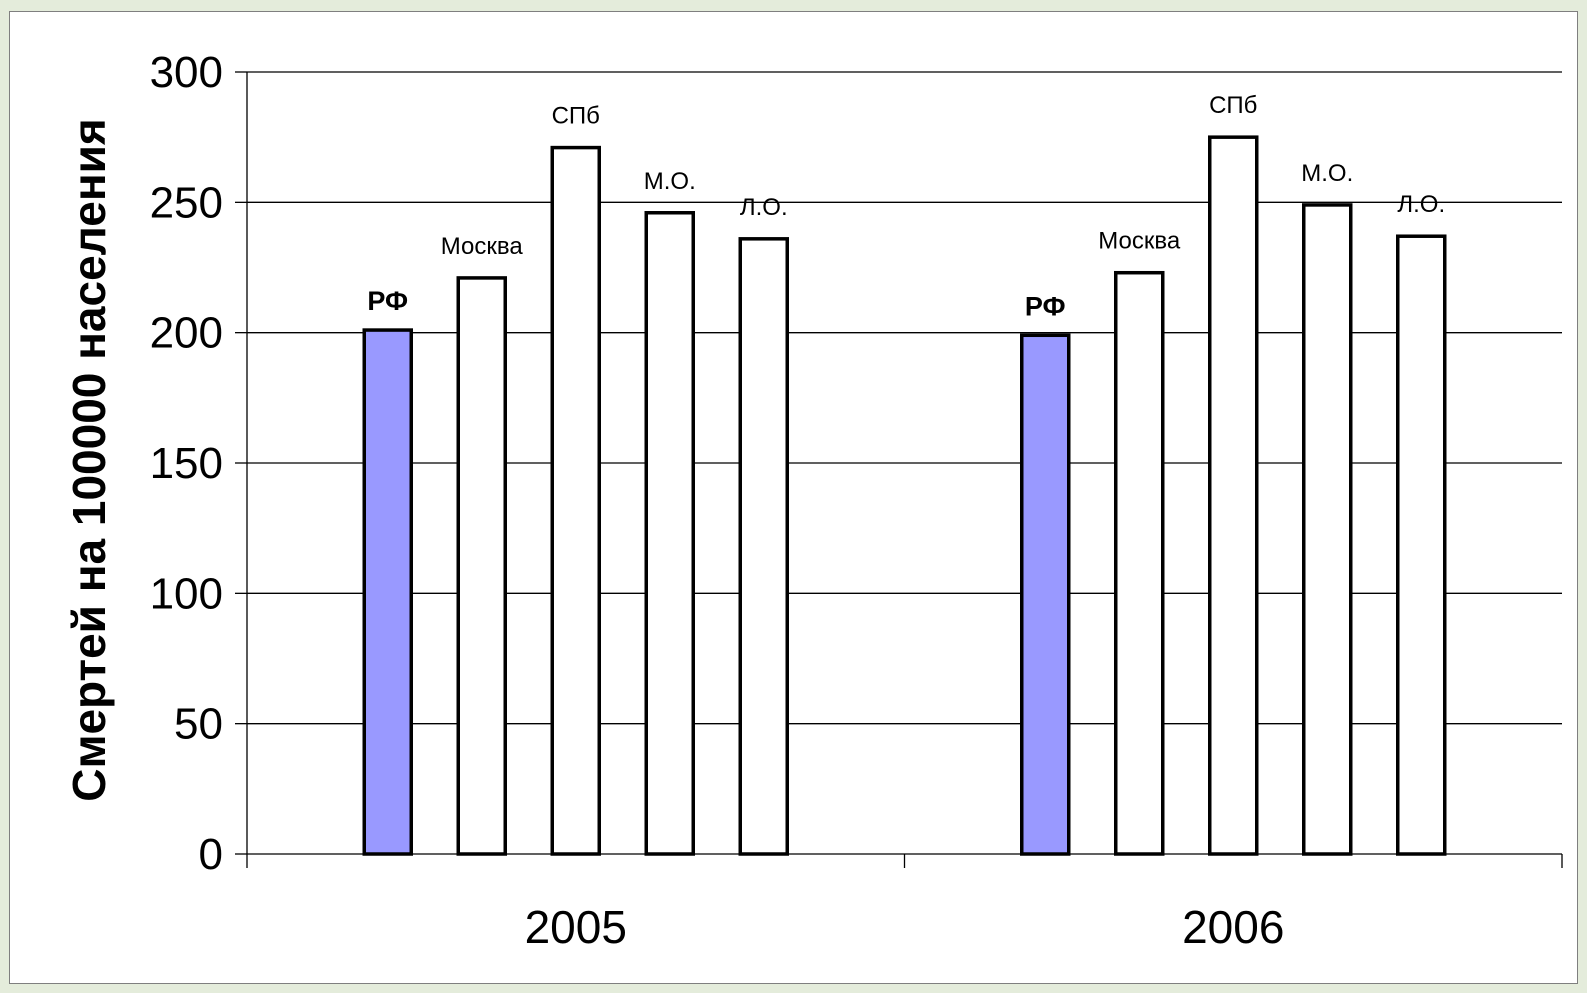  I want to click on y-tick-label: 150, so click(186, 463).